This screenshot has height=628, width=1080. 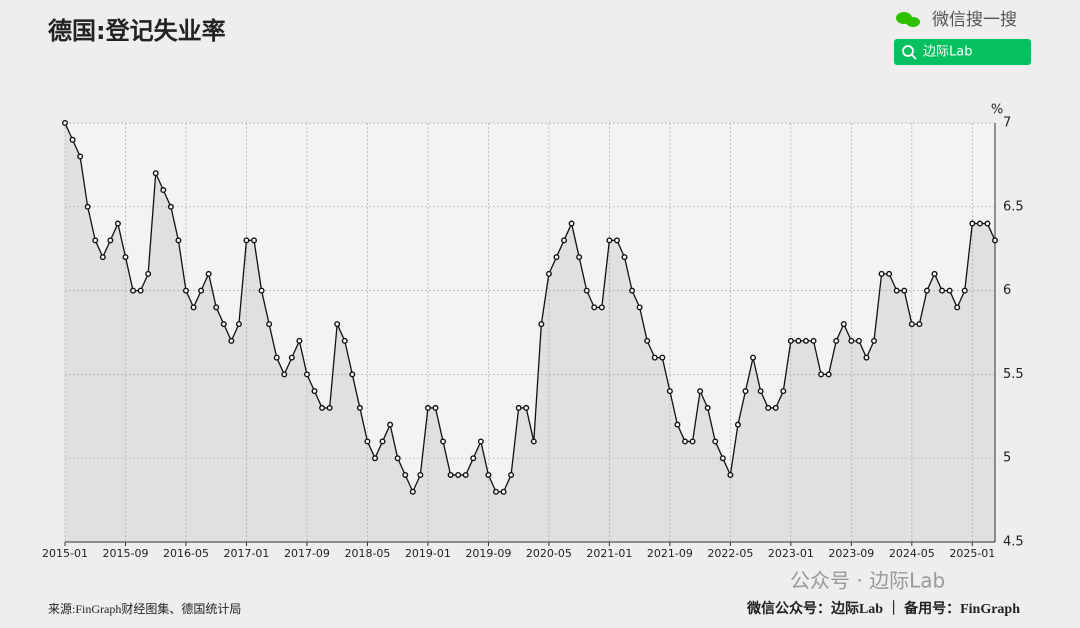 I want to click on footer: 微信公众号：边际Lab ｜ 备用号：FinGraph, so click(x=883, y=608).